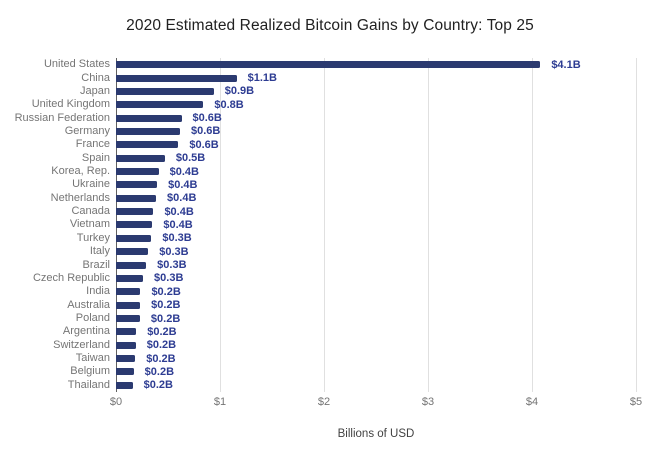  I want to click on category-label: Germany, so click(87, 130).